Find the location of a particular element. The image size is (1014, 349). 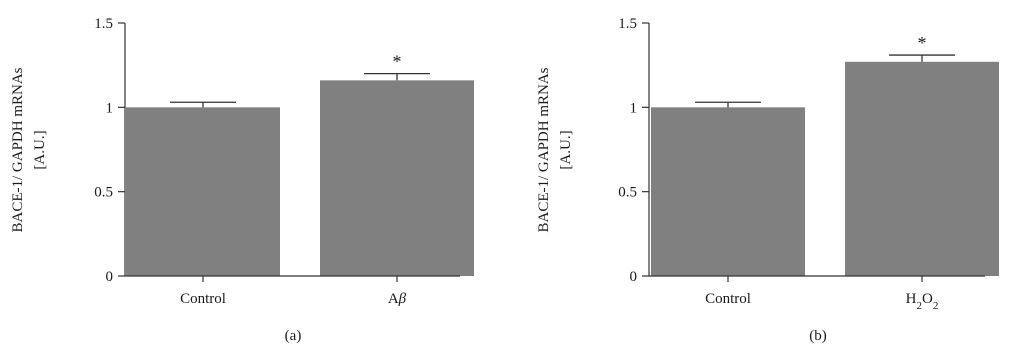

panel-label: (a) is located at coordinates (293, 336).